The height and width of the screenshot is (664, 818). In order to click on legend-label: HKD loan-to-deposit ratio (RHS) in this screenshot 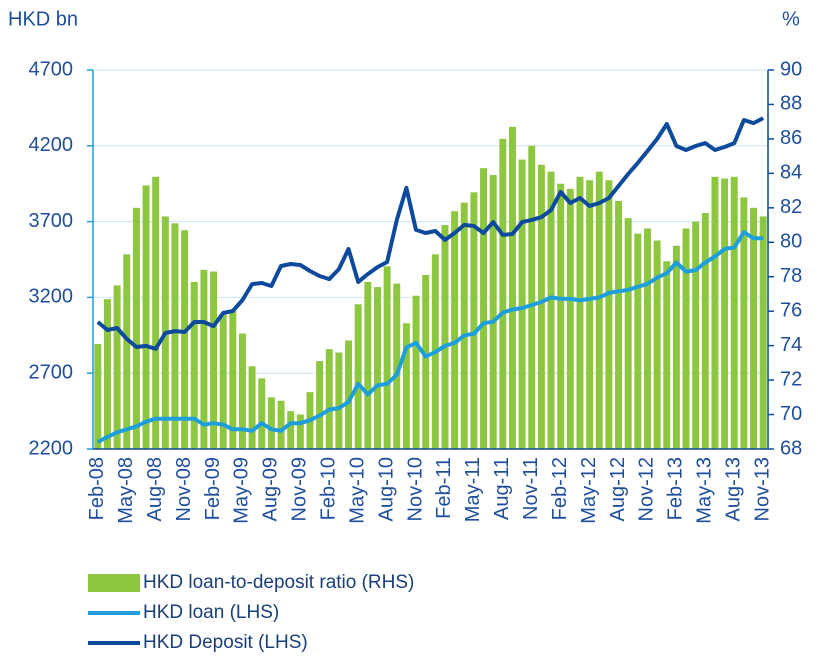, I will do `click(278, 582)`.